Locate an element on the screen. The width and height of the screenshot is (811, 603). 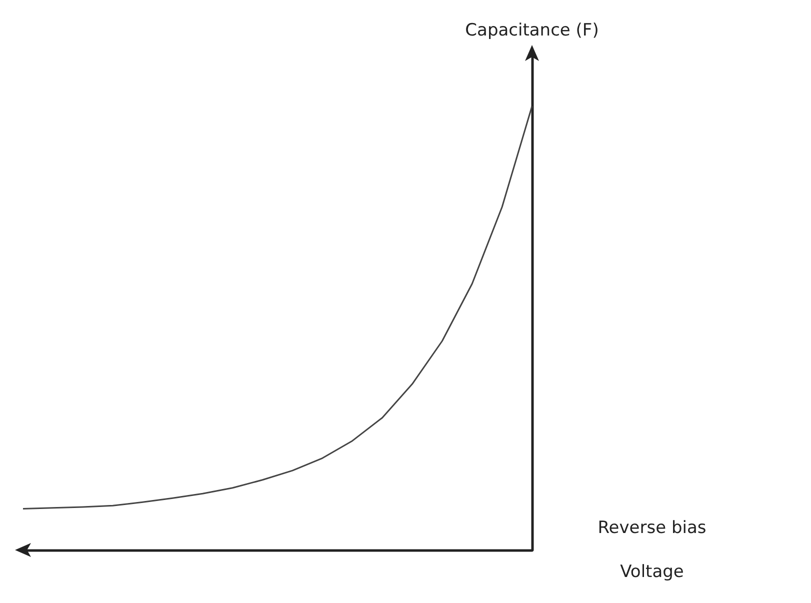
text: Reverse bias Voltage is located at coordinates (652, 550).